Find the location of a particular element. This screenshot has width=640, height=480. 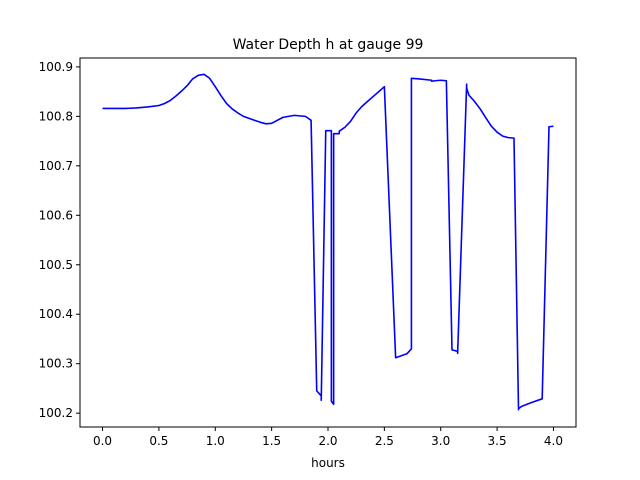

y-tick-label: 100.2 is located at coordinates (56, 413).